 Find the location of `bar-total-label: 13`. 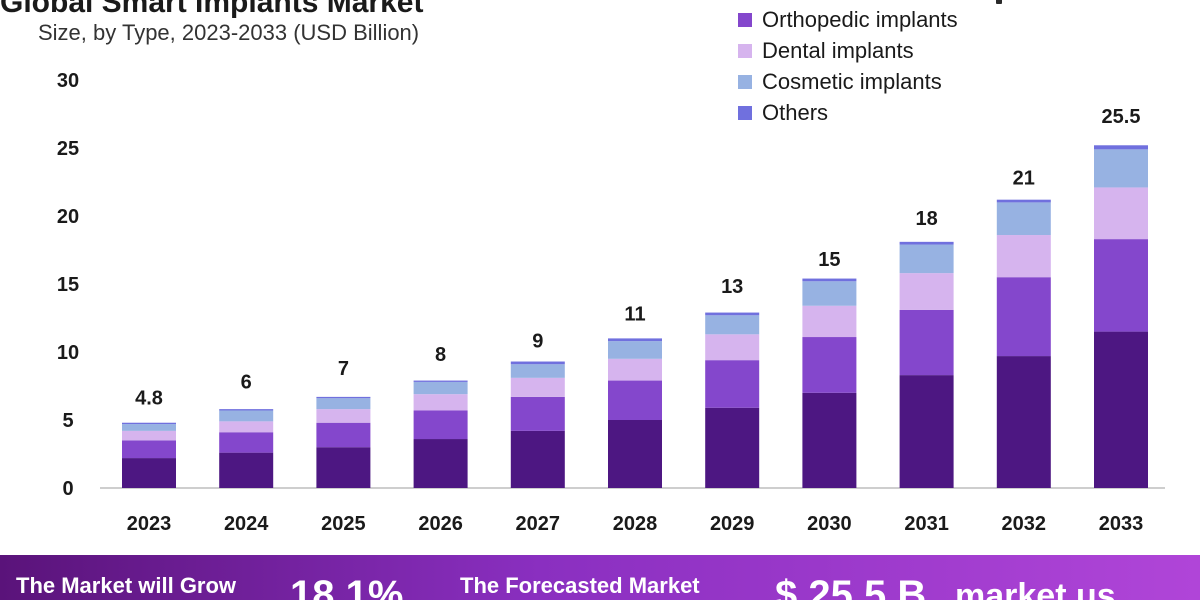

bar-total-label: 13 is located at coordinates (732, 287).